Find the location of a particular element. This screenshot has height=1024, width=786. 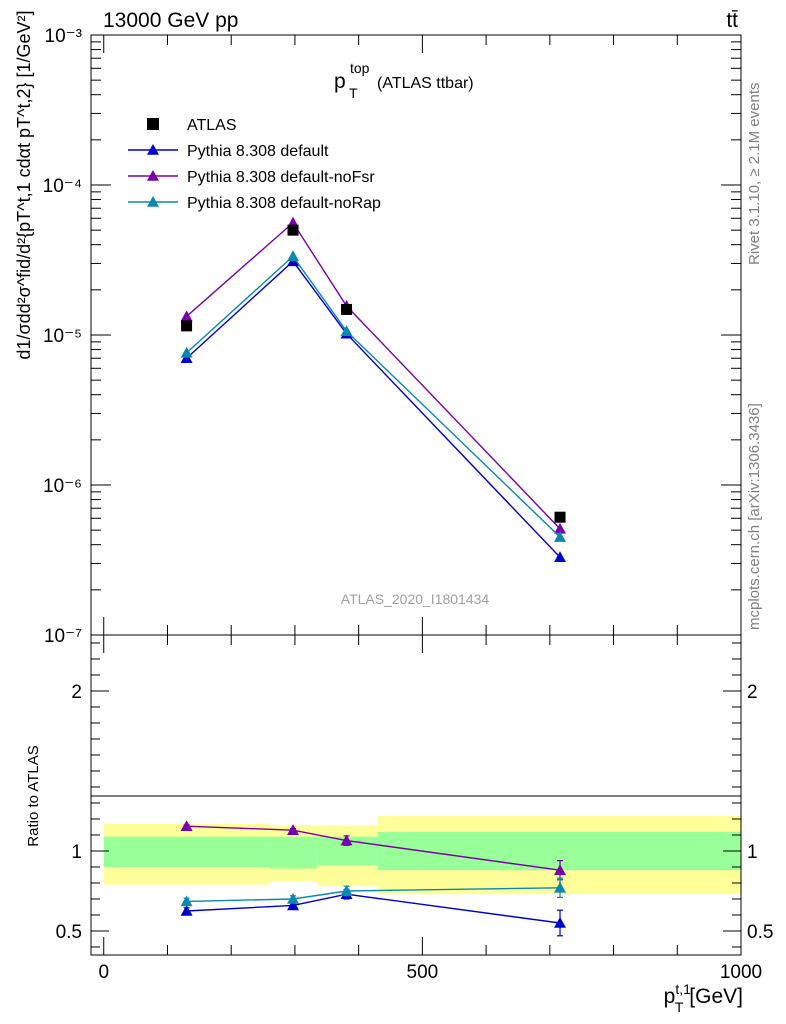

ratio-y-tick-label-right: 1 is located at coordinates (752, 852).